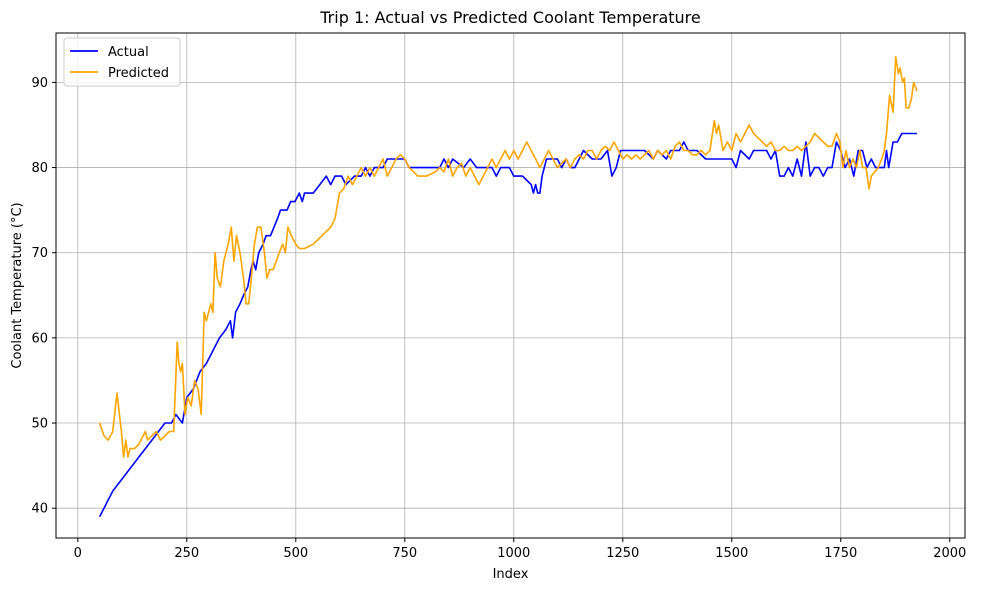 This screenshot has height=590, width=988. What do you see at coordinates (39, 338) in the screenshot?
I see `y-tick-label: 60` at bounding box center [39, 338].